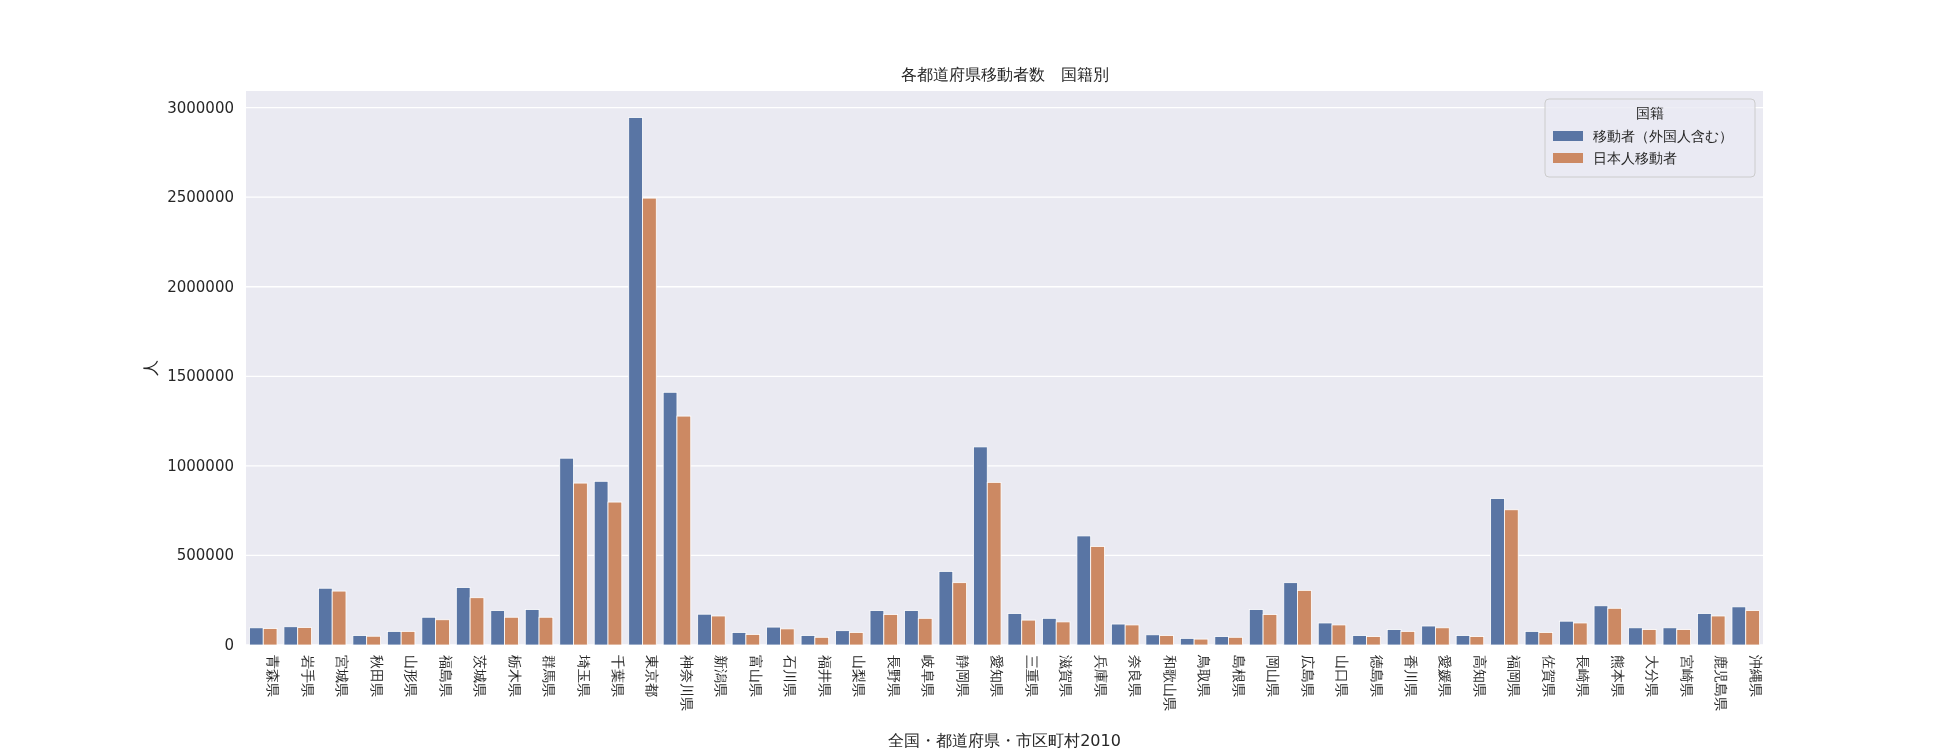 This screenshot has height=754, width=1960. What do you see at coordinates (1583, 676) in the screenshot?
I see `x-tick-label: 長崎県` at bounding box center [1583, 676].